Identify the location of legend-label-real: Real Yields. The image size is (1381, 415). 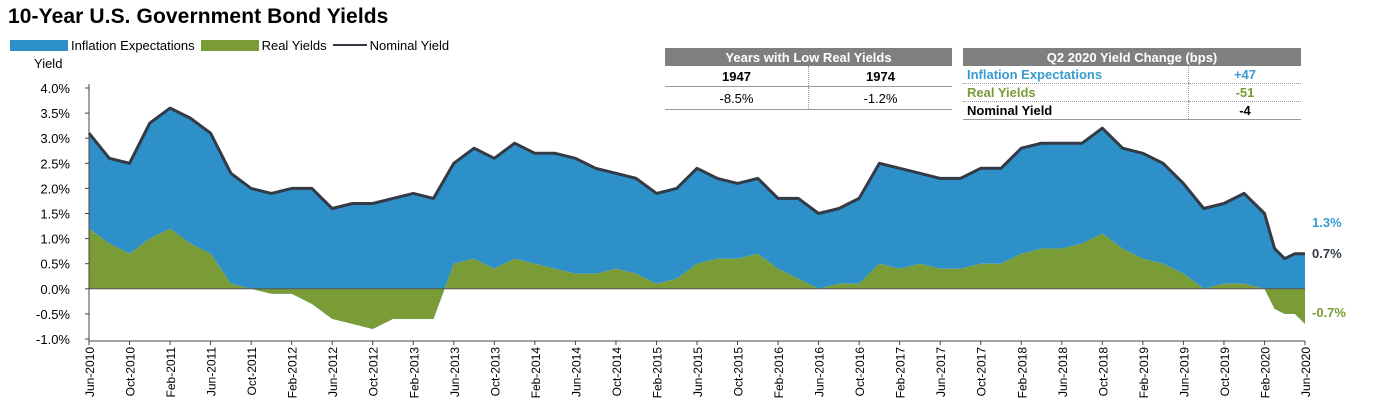
(294, 45).